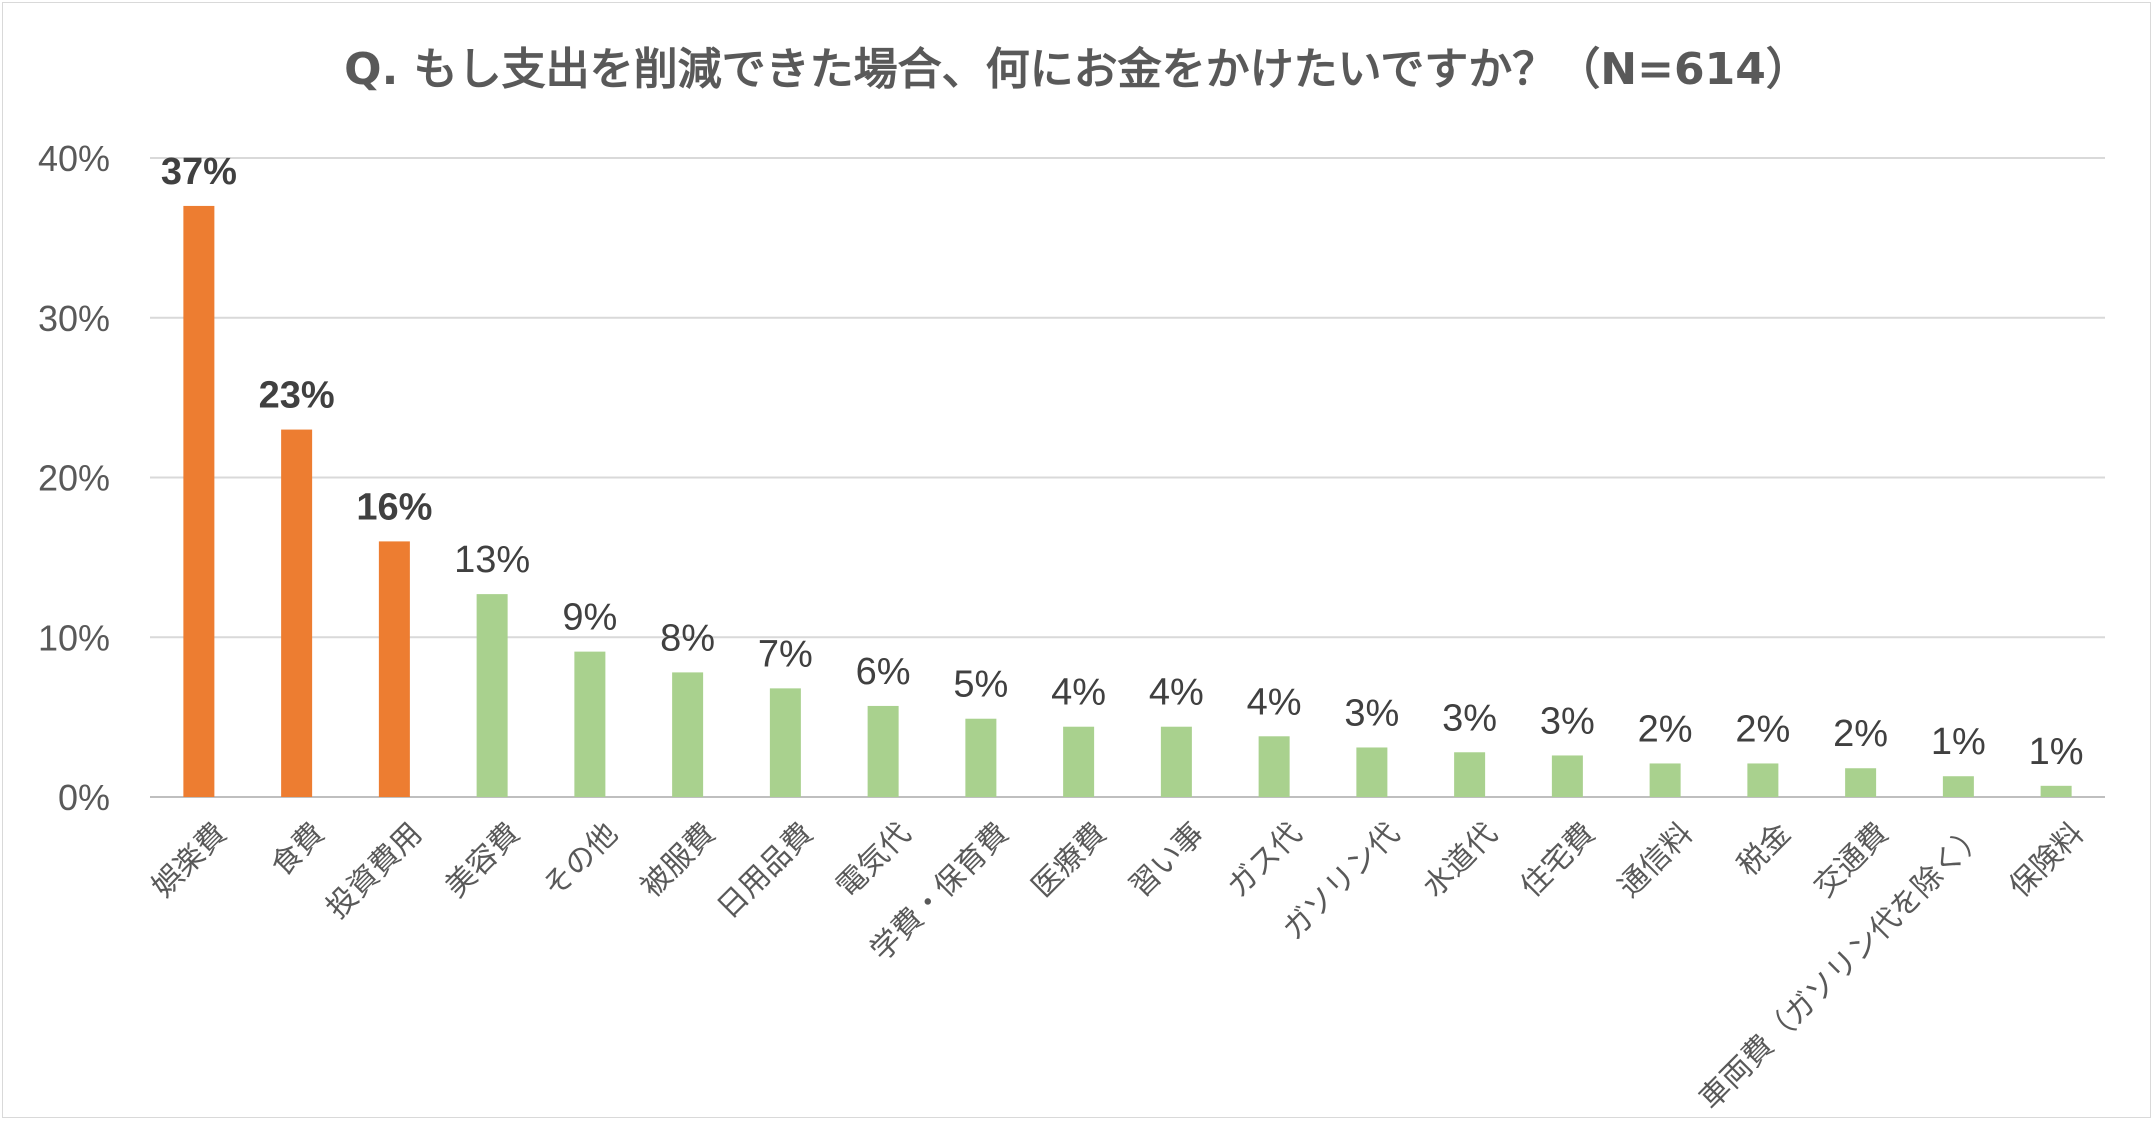 This screenshot has width=2155, height=1122. What do you see at coordinates (84, 797) in the screenshot?
I see `y-tick-label: 0%` at bounding box center [84, 797].